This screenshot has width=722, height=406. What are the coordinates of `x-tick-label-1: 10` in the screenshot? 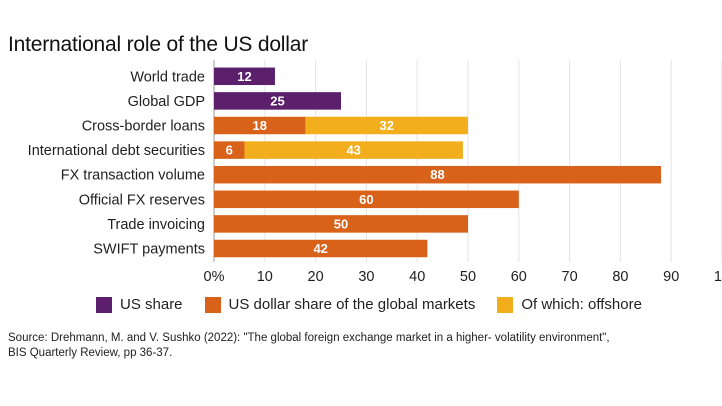 It's located at (265, 277).